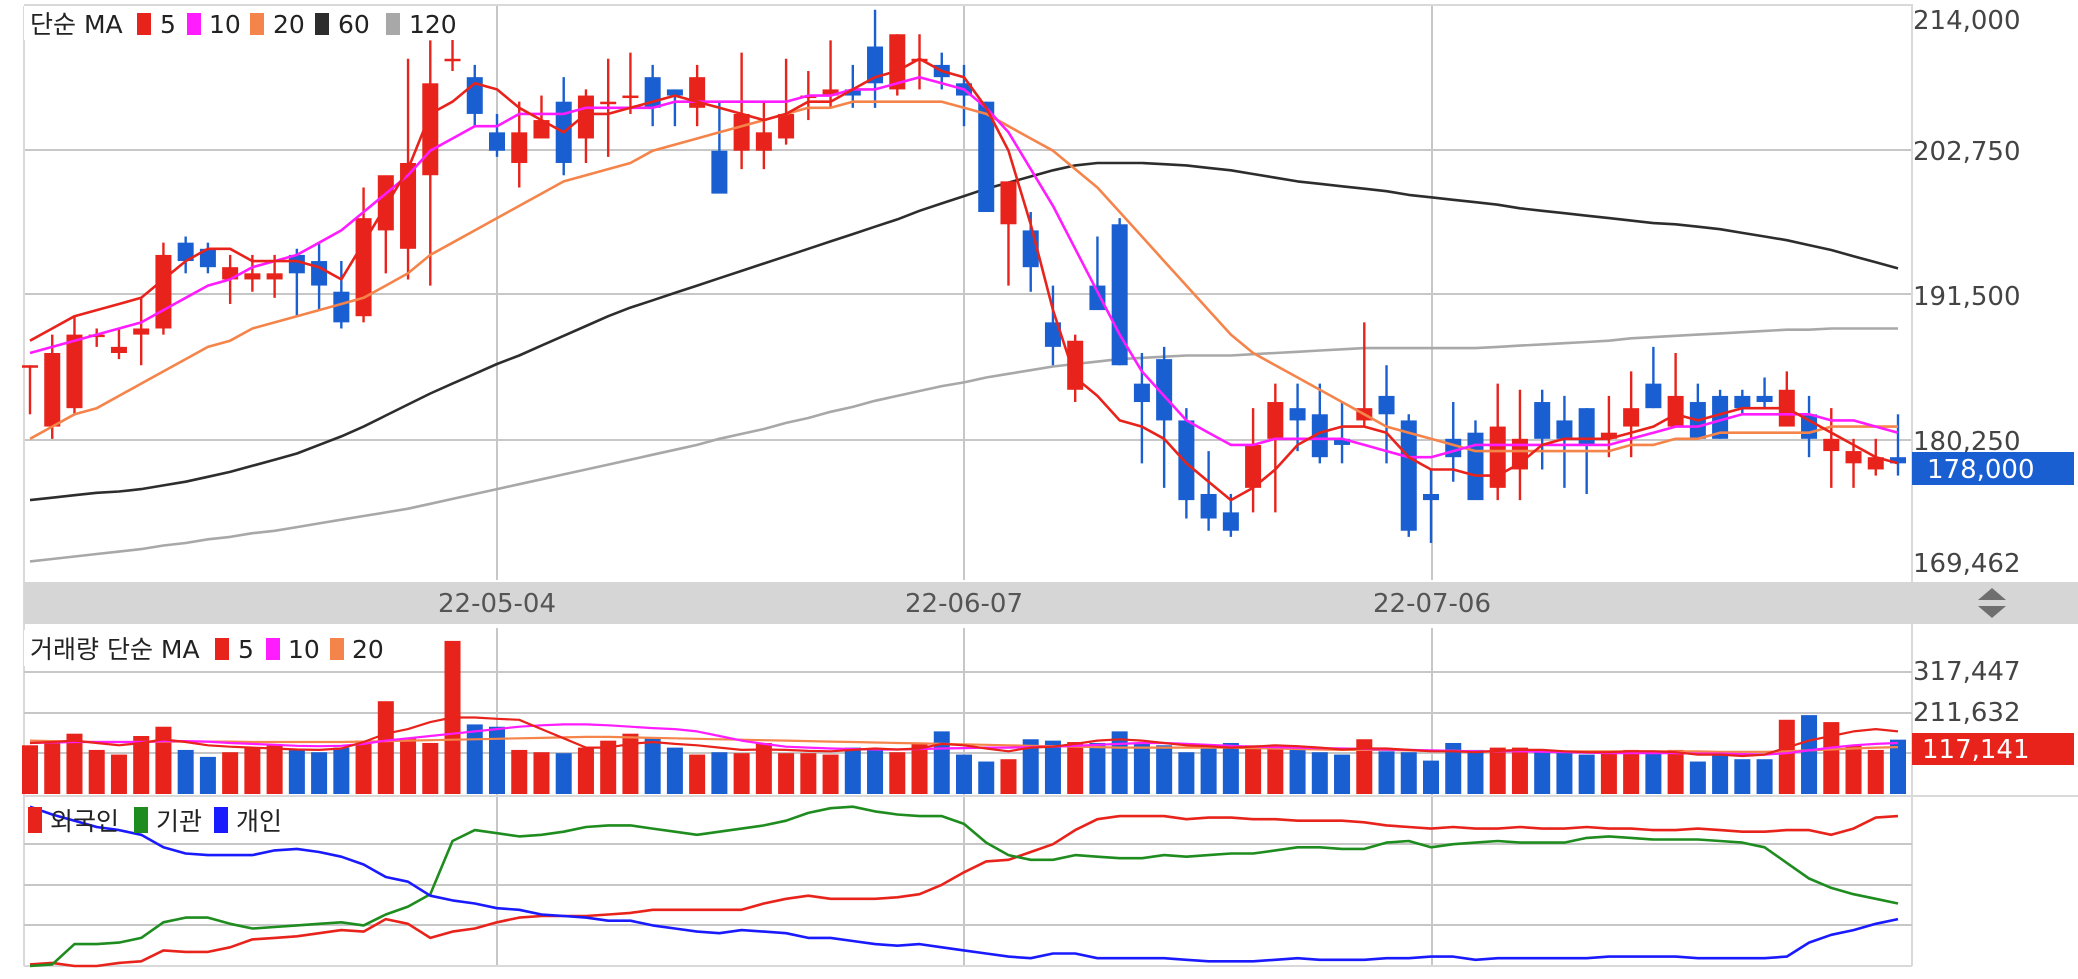 The image size is (2078, 979). I want to click on current-price-value: 178,000, so click(1981, 470).